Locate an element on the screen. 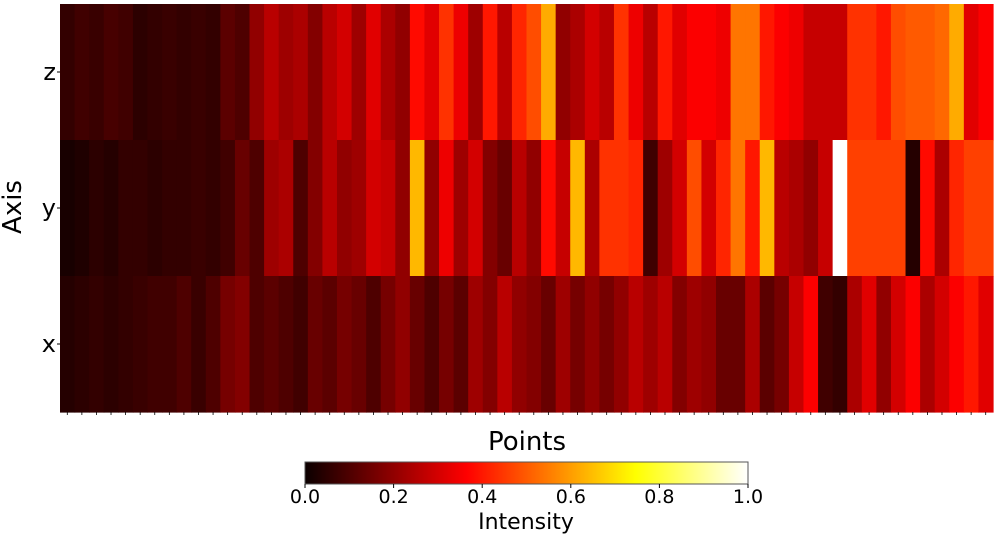 This screenshot has width=996, height=536. colorbar-tick-label-4: 0.8 is located at coordinates (659, 497).